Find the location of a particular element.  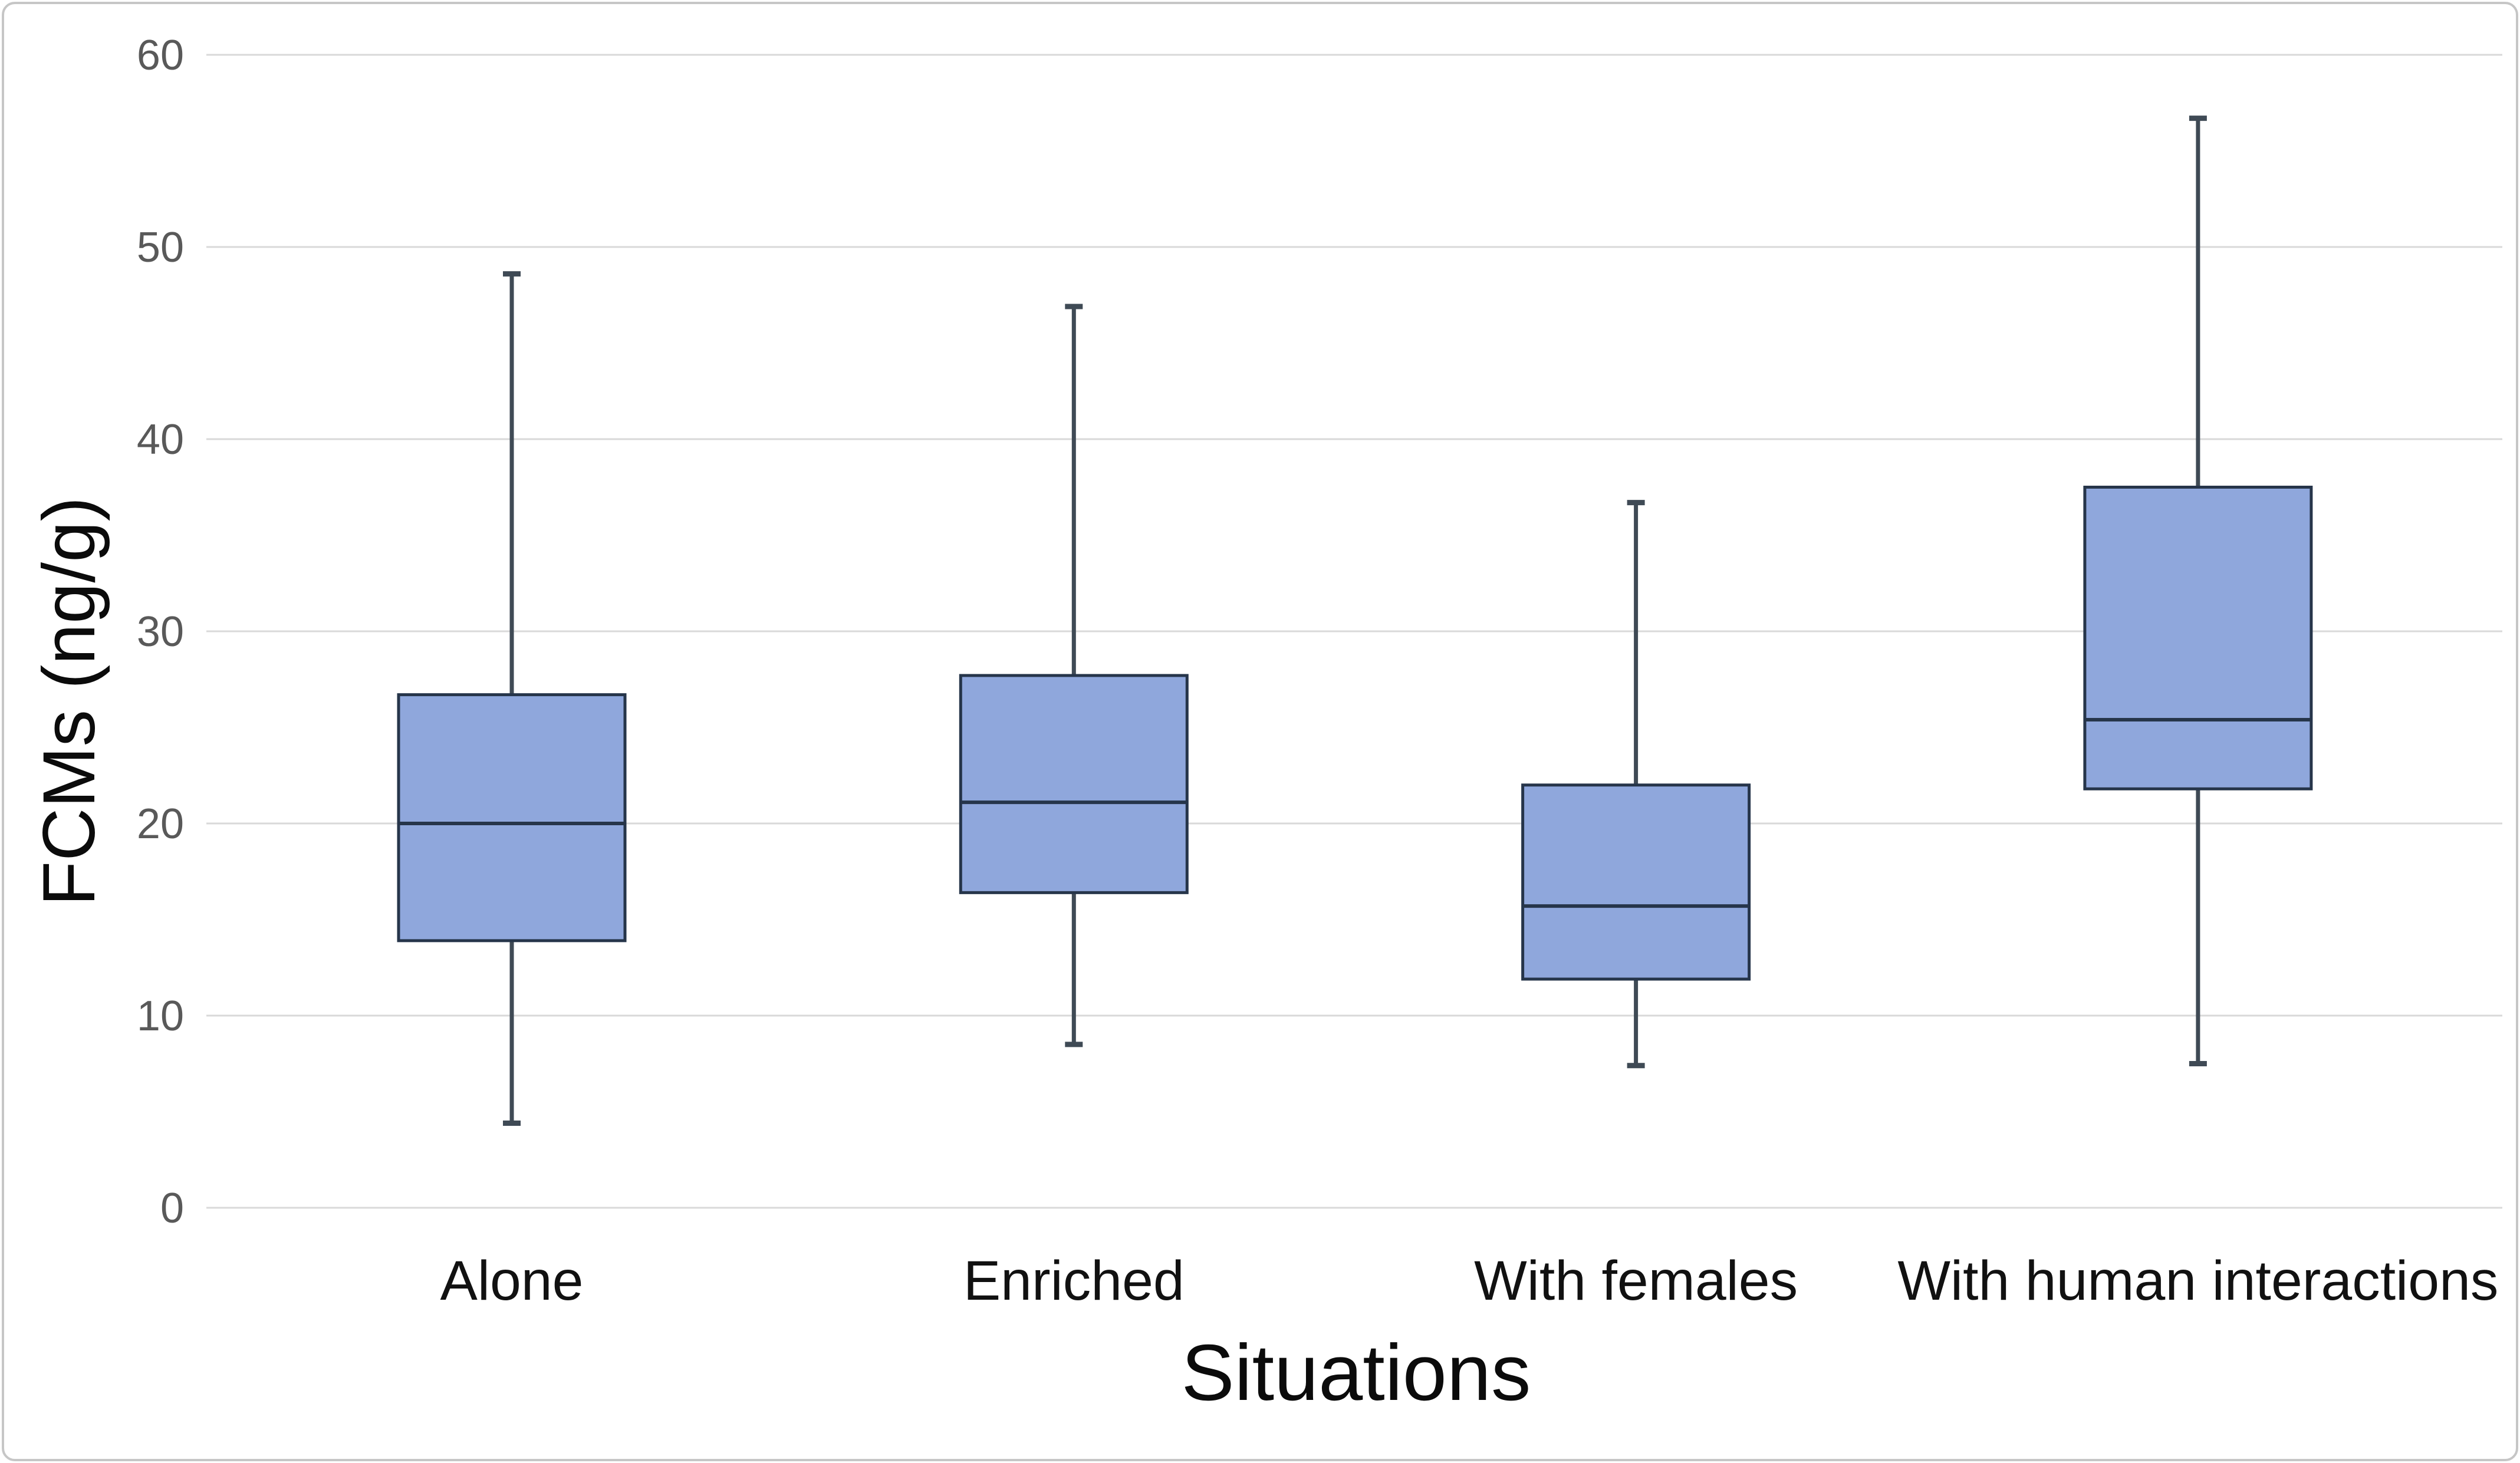

x-axis-title: Situations is located at coordinates (1356, 1373).